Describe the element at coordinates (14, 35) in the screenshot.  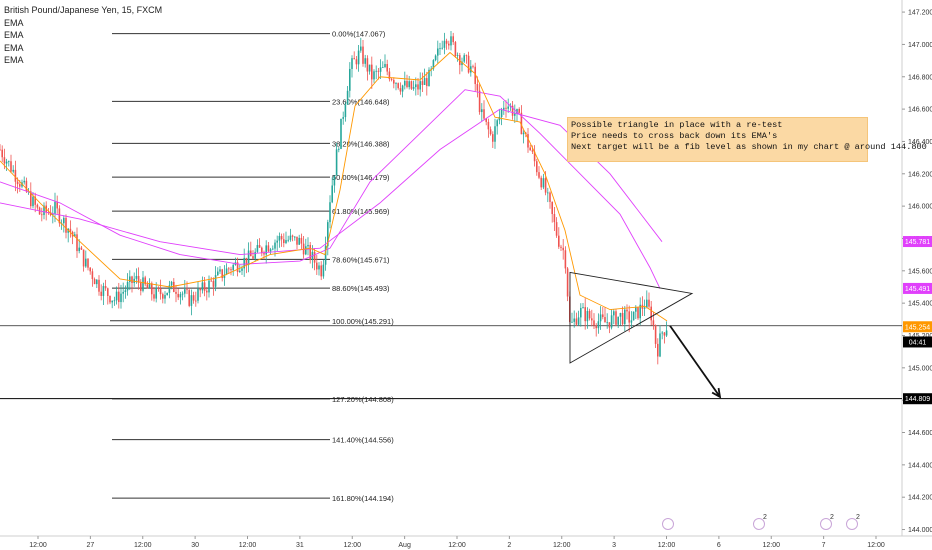
I see `ema-indicator-2: EMA` at that location.